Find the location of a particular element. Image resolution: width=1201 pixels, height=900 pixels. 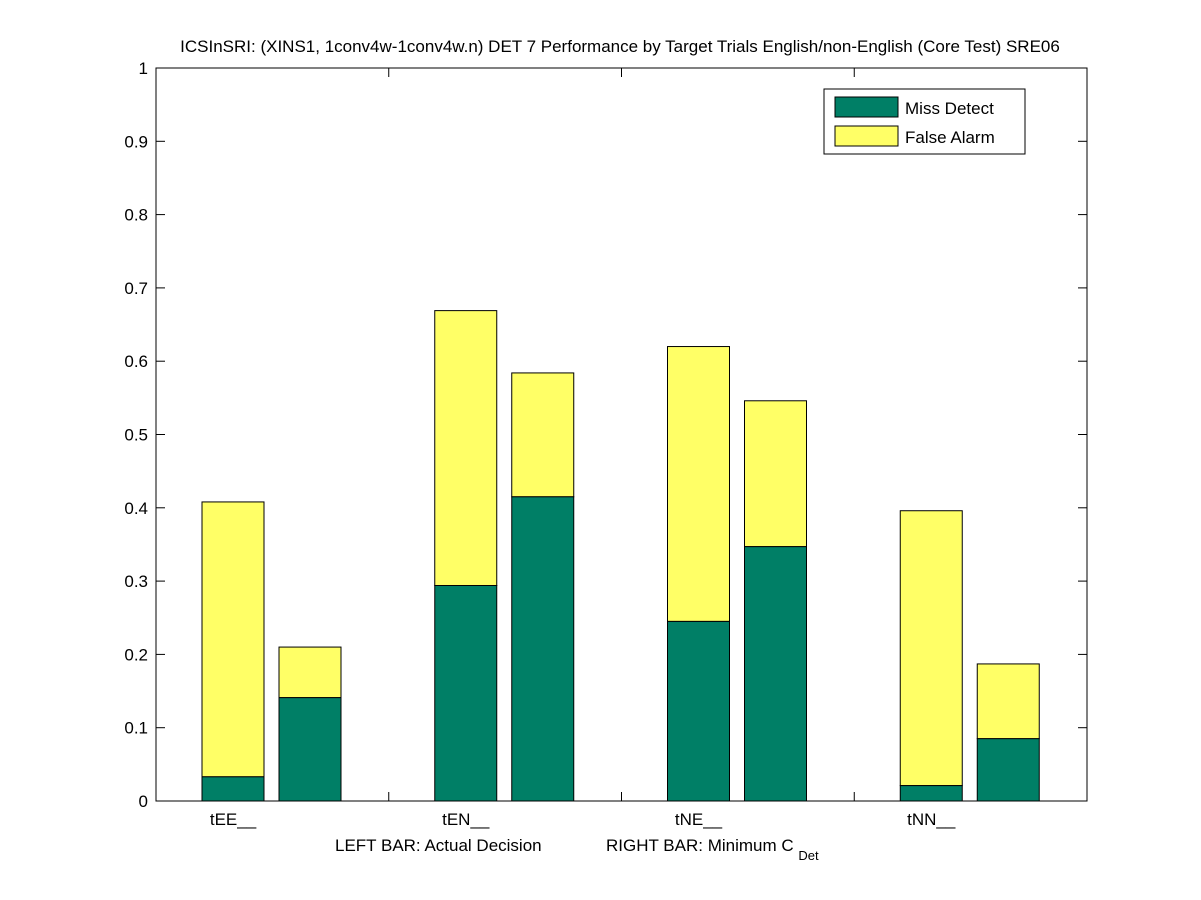

bar-false-alarm-tne-left is located at coordinates (698, 484).